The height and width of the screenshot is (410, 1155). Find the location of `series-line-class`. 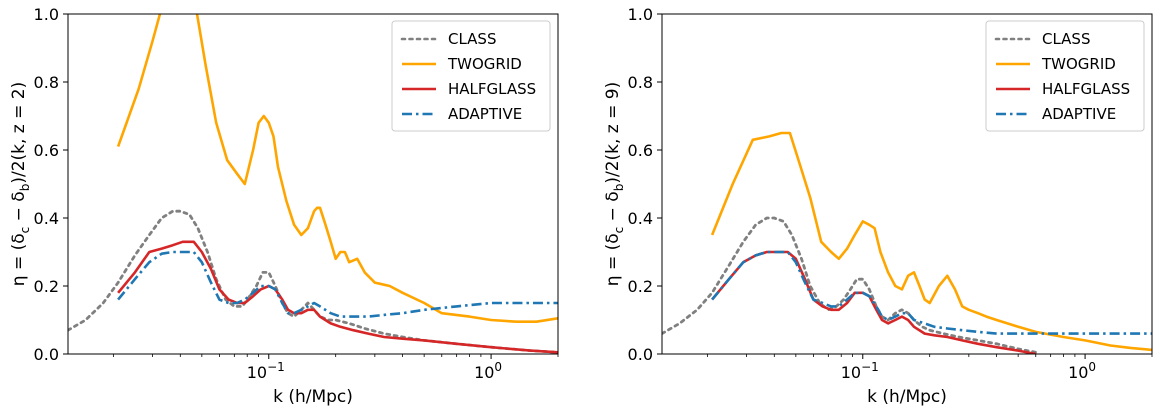

series-line-class is located at coordinates (850, 285).